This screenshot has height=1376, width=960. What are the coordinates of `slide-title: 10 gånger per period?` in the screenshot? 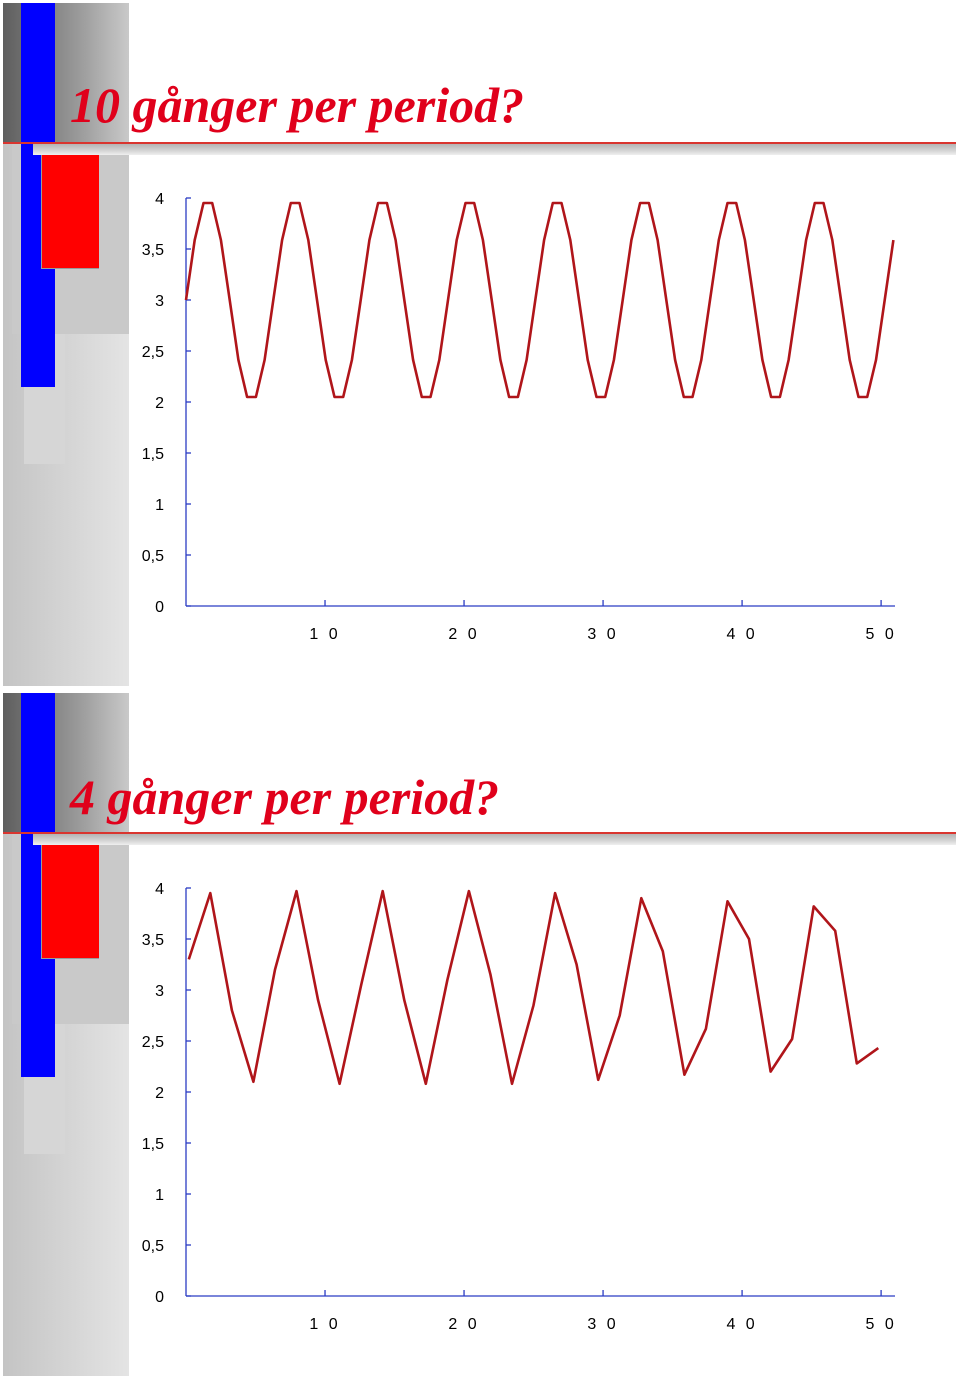 It's located at (297, 105).